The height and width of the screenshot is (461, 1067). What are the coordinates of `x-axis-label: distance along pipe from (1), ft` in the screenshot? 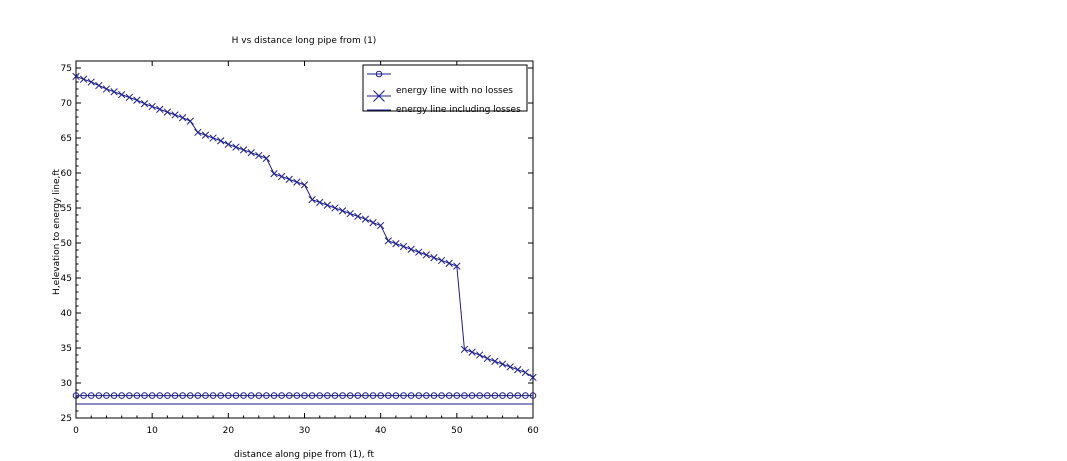 It's located at (304, 455).